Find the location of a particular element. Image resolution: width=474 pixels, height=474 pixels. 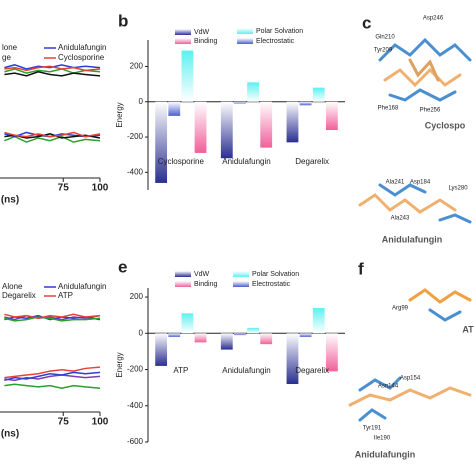

residue-label: Phe168 is located at coordinates (388, 109).